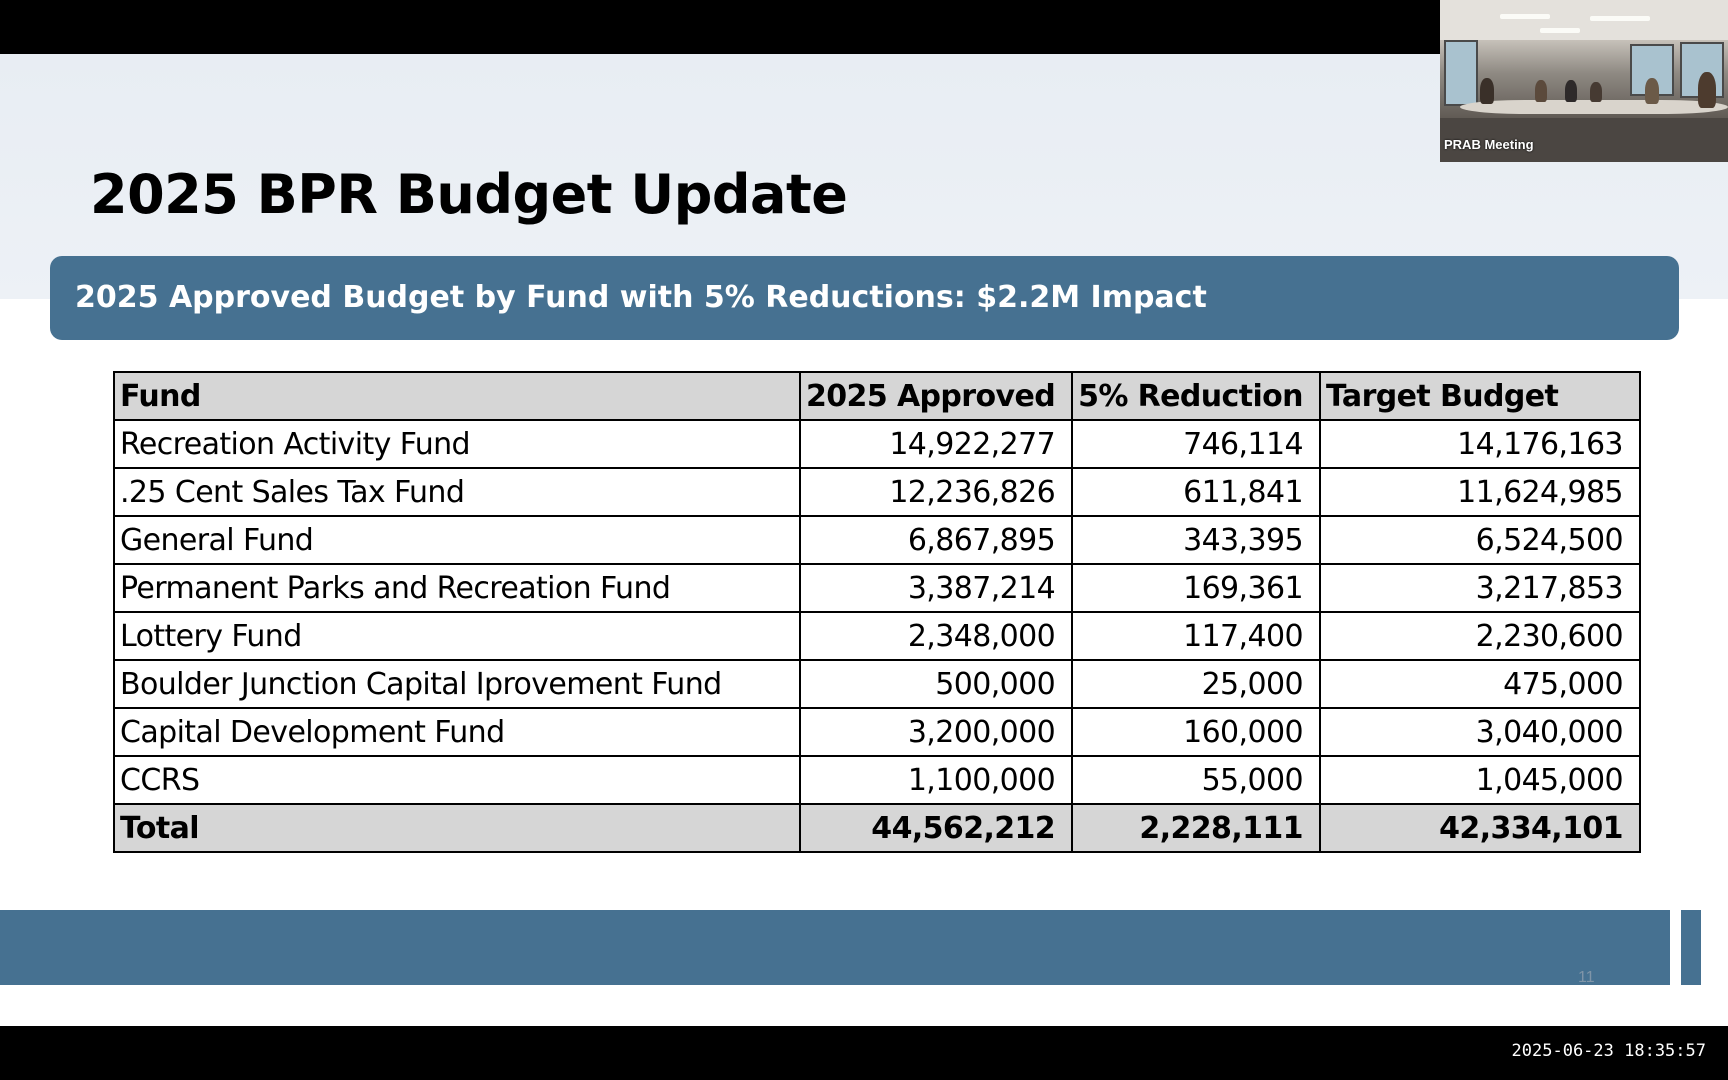  What do you see at coordinates (1196, 732) in the screenshot?
I see `reduction-cell: 160,000` at bounding box center [1196, 732].